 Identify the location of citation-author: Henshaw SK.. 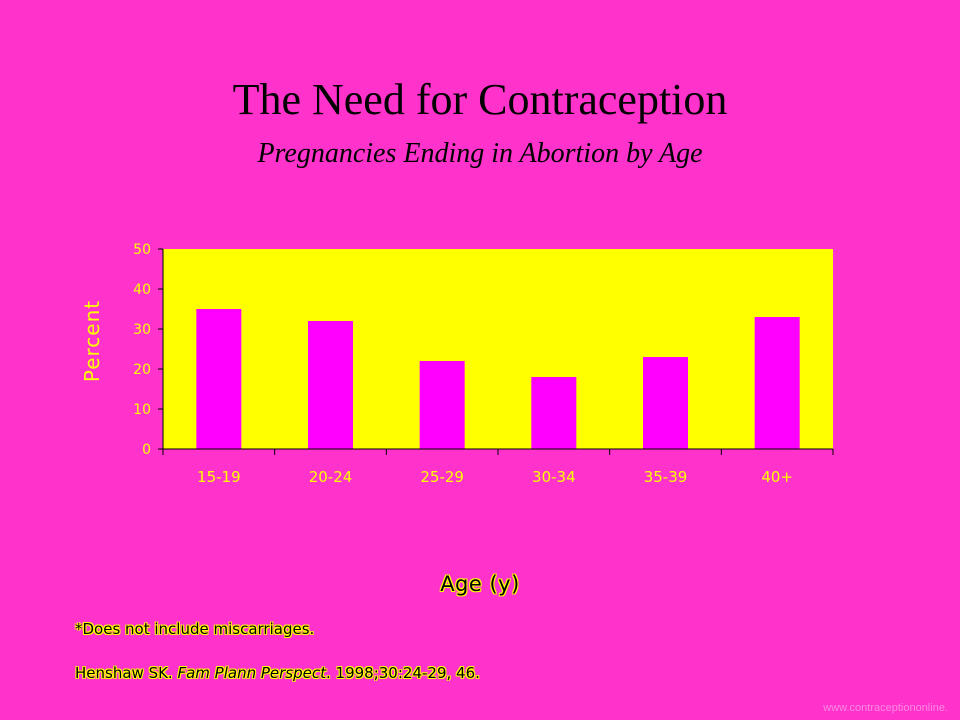
(126, 673).